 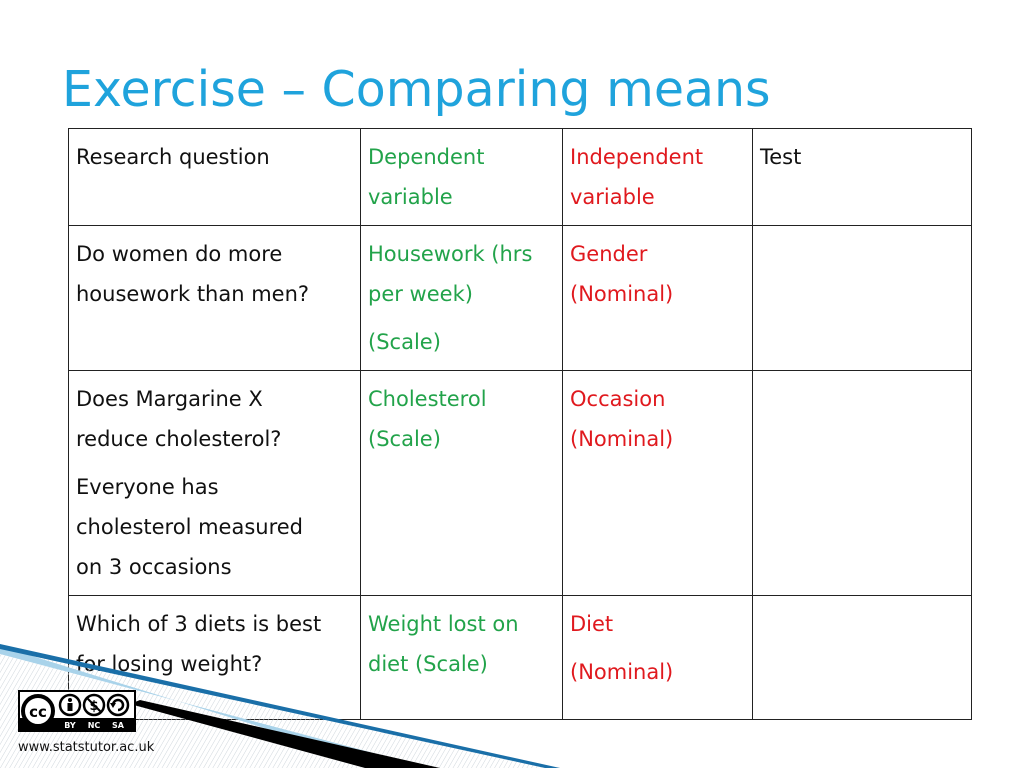 I want to click on row1-independent-line-1: Gender, so click(x=609, y=254).